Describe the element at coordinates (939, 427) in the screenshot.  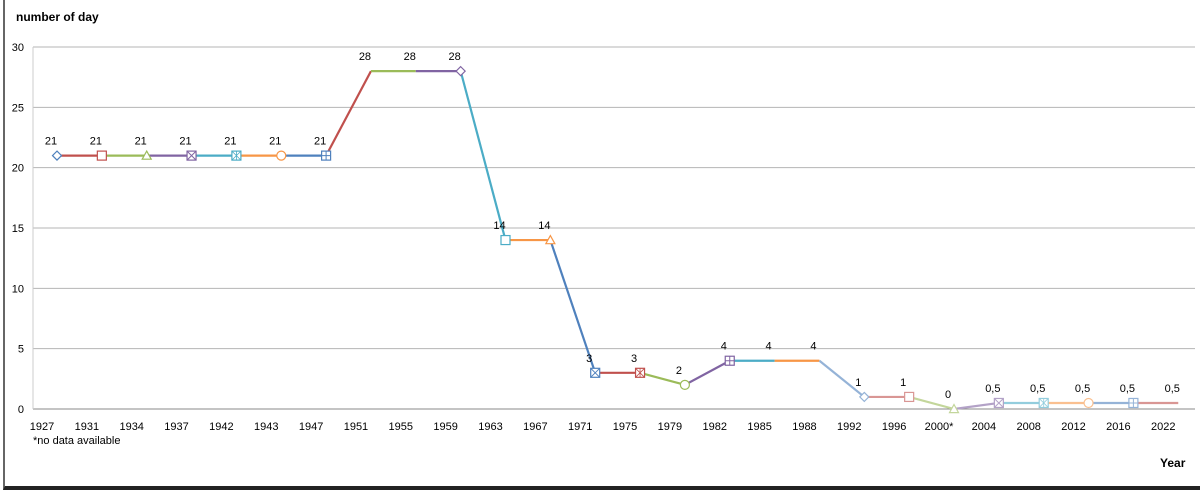
I see `x-tick-label: 2000*` at that location.